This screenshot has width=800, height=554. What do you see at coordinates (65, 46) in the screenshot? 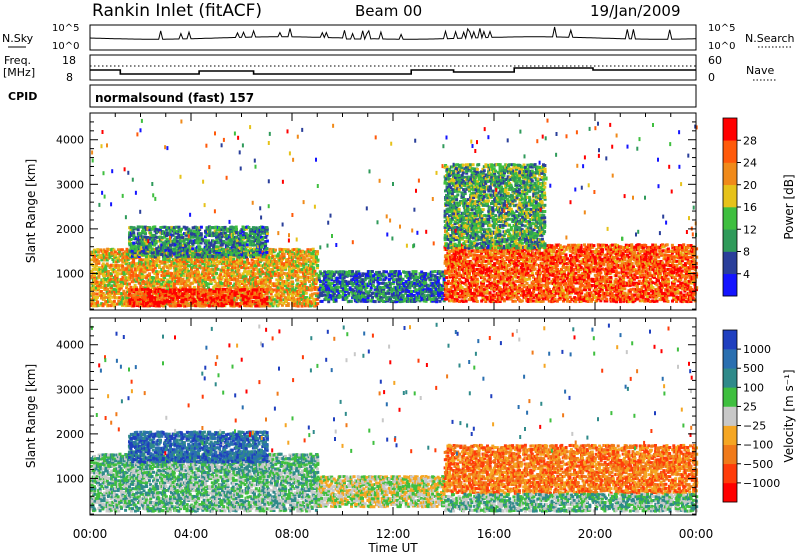
I see `nsky-tick-bottom: 10^0` at bounding box center [65, 46].